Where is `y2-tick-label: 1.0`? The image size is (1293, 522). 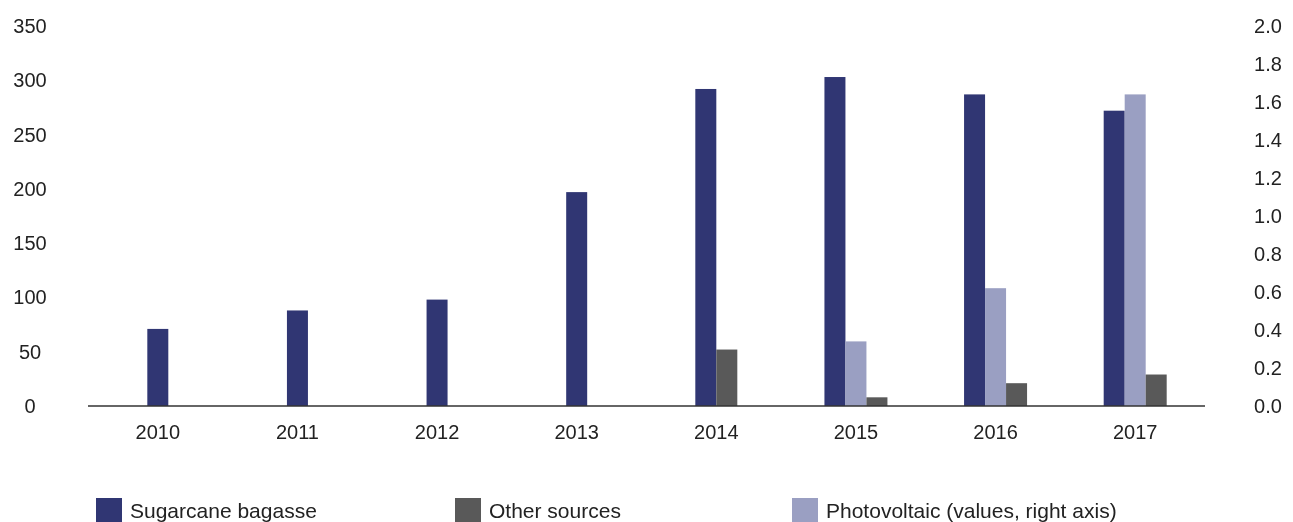
y2-tick-label: 1.0 is located at coordinates (1268, 216).